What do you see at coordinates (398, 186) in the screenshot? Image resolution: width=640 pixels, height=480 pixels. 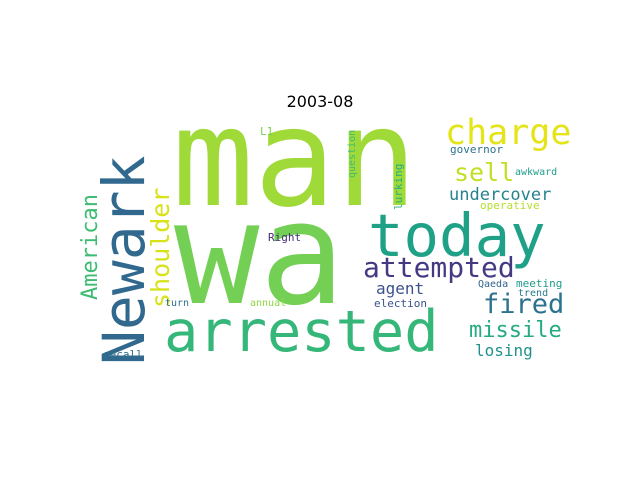 I see `word-lurking: lurking` at bounding box center [398, 186].